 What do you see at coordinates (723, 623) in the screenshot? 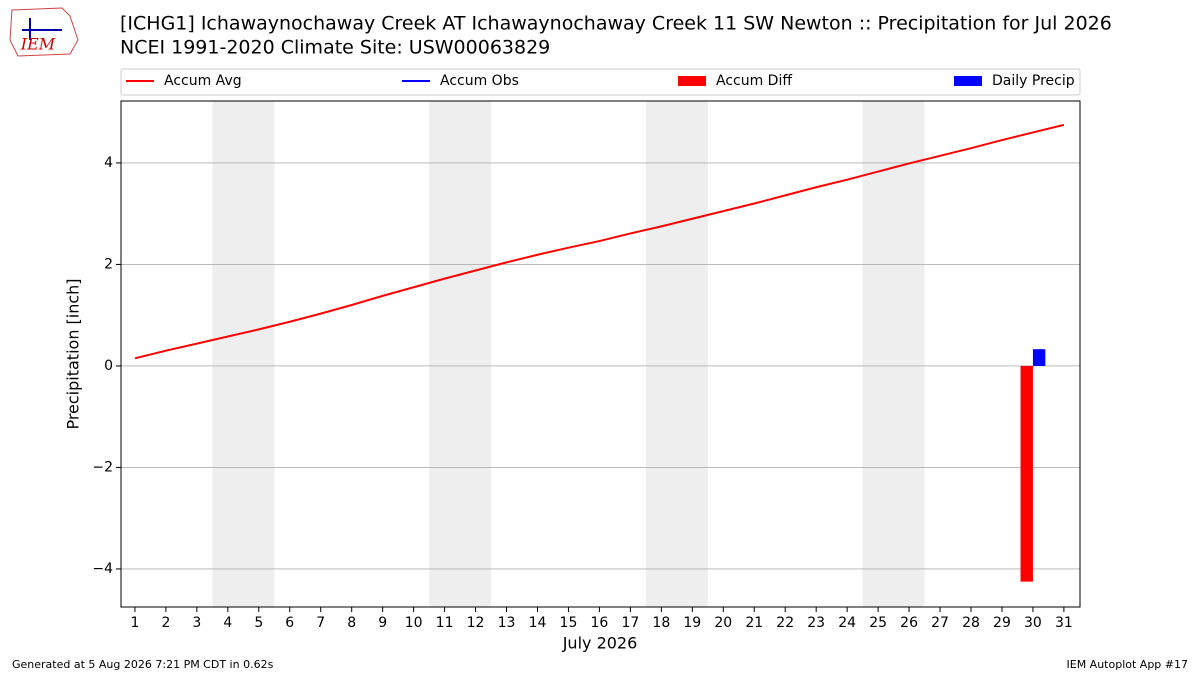
I see `x-tick-label: 20` at bounding box center [723, 623].